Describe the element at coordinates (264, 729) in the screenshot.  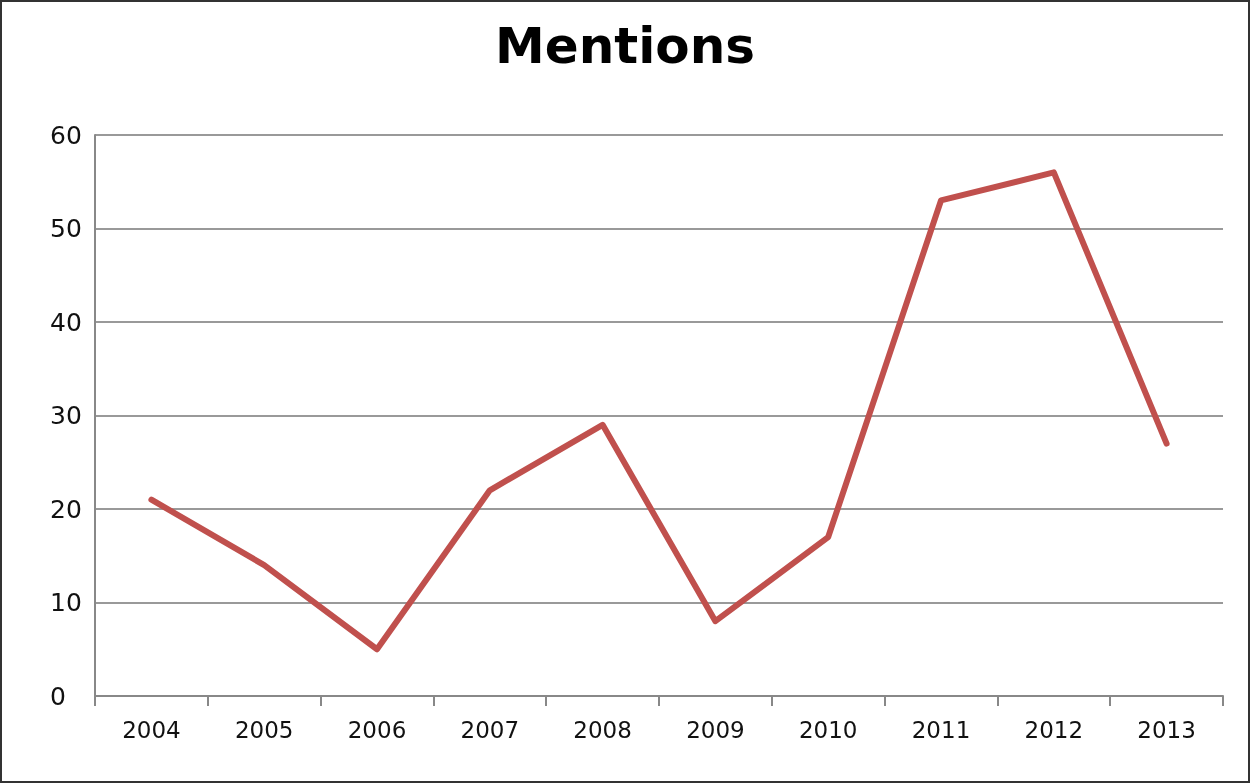
I see `x-tick-label: 2005` at that location.